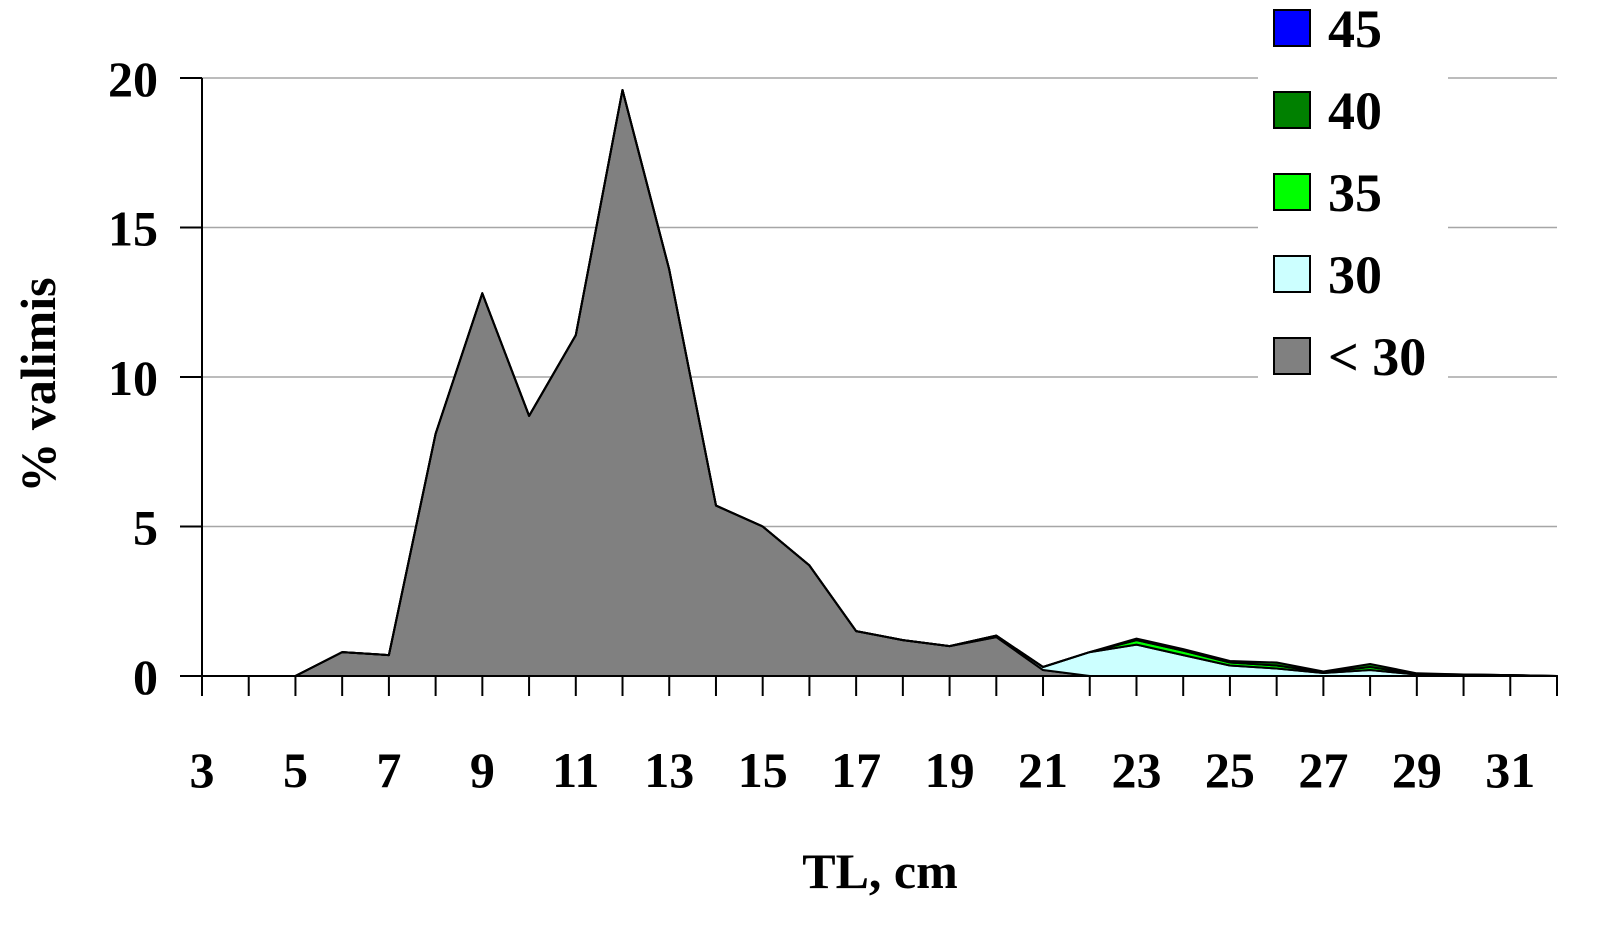 This screenshot has width=1612, height=930. What do you see at coordinates (133, 378) in the screenshot?
I see `y-tick-label: 10` at bounding box center [133, 378].